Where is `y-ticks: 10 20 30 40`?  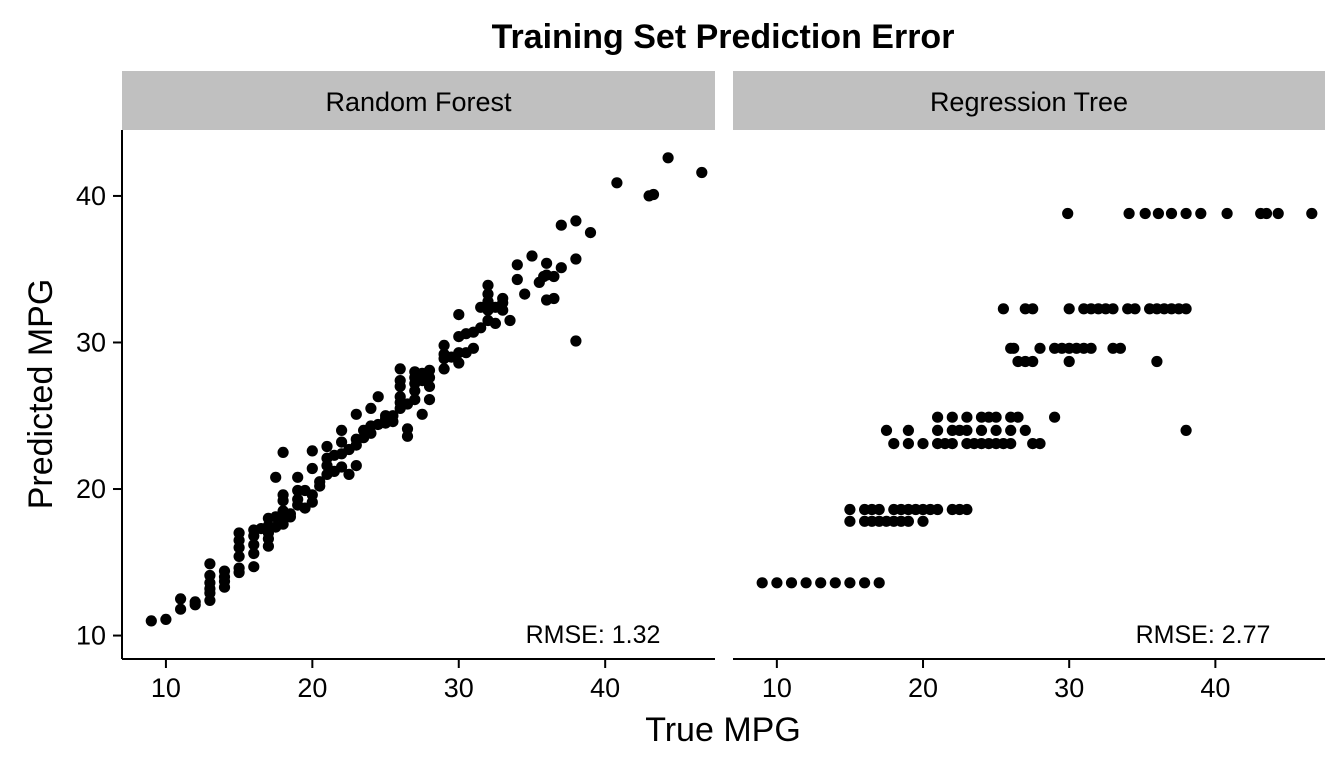 y-ticks: 10 20 30 40 is located at coordinates (99, 416).